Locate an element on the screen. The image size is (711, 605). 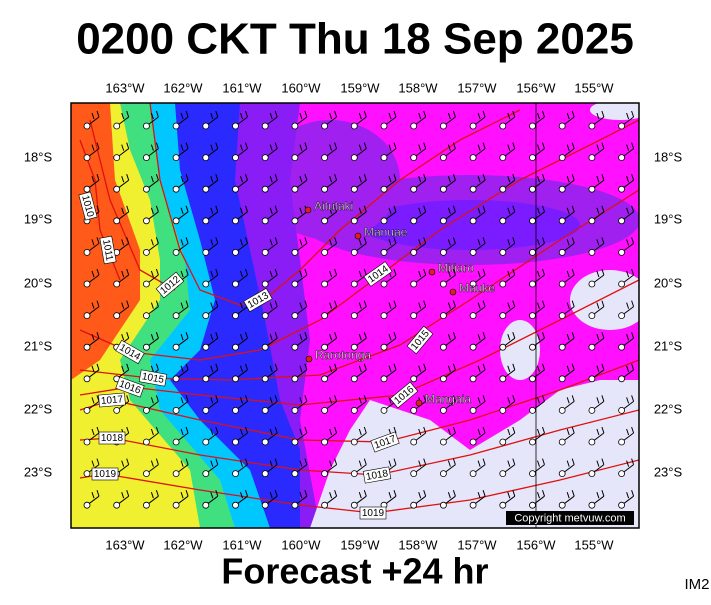
longitude-label-bottom: 156°W is located at coordinates (536, 544).